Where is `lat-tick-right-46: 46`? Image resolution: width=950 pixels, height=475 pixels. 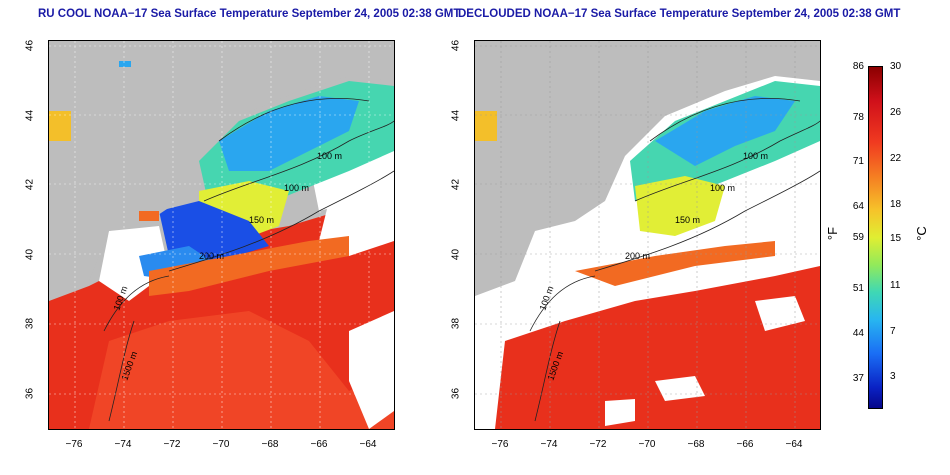
lat-tick-right-46: 46 is located at coordinates (456, 45).